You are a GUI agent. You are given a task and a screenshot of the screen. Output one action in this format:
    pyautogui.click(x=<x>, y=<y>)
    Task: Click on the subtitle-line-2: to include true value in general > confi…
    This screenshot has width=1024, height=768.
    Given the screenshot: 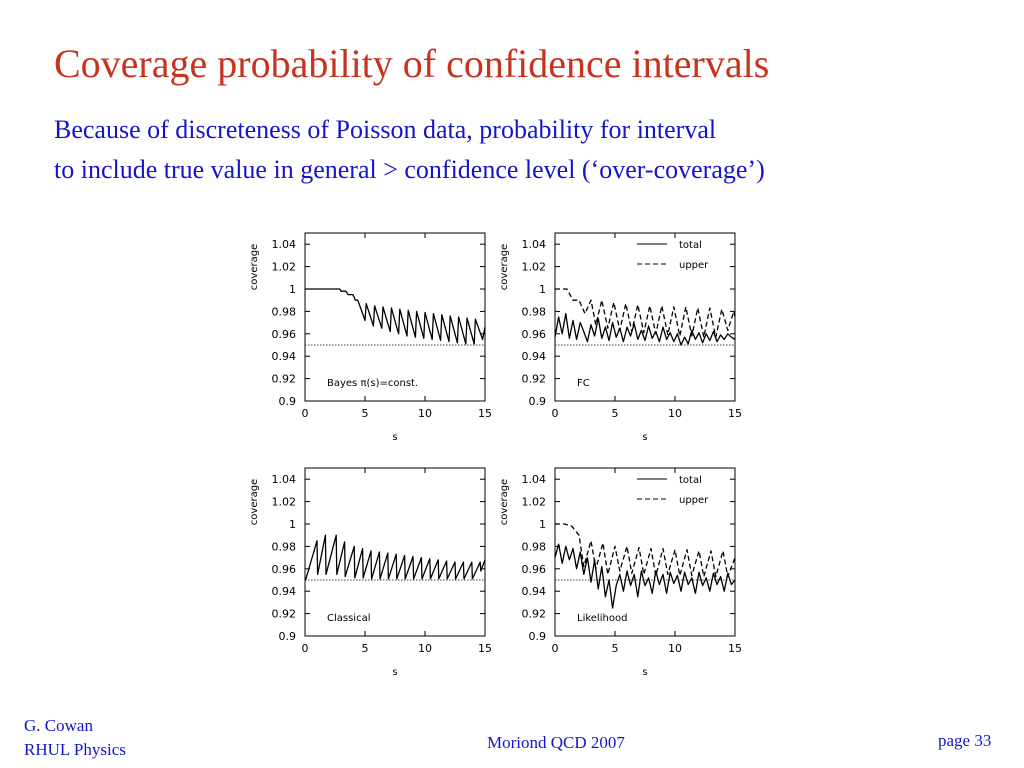 What is the action you would take?
    pyautogui.click(x=409, y=169)
    